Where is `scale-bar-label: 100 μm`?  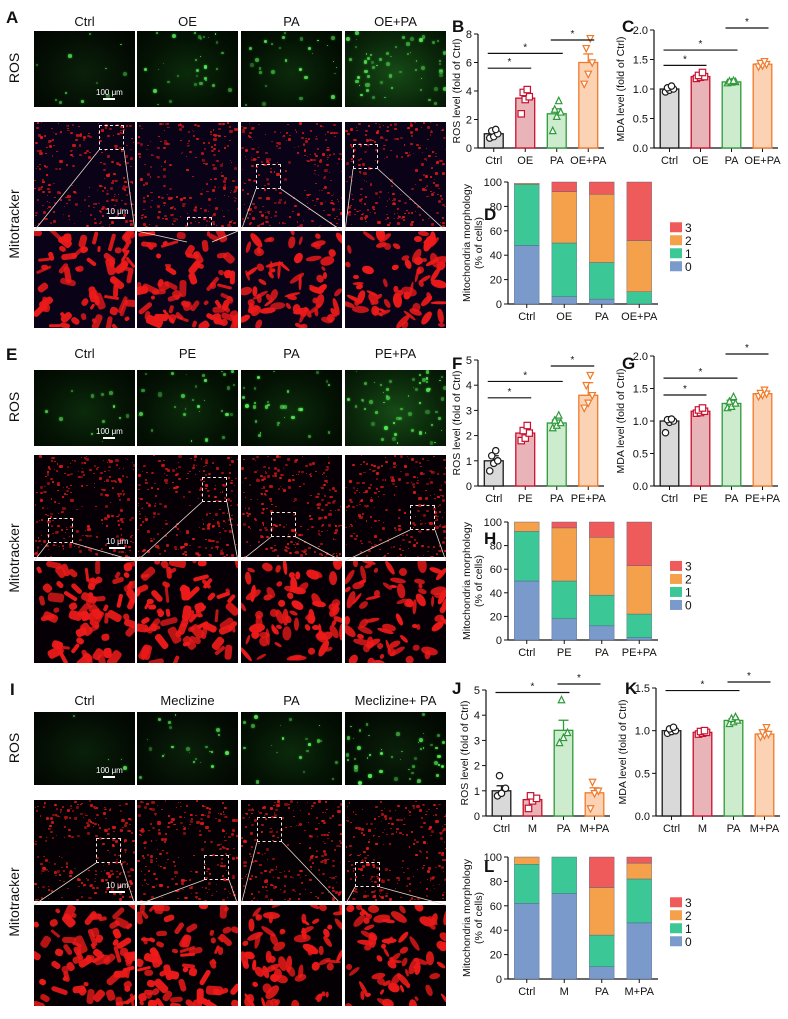
scale-bar-label: 100 μm is located at coordinates (109, 431).